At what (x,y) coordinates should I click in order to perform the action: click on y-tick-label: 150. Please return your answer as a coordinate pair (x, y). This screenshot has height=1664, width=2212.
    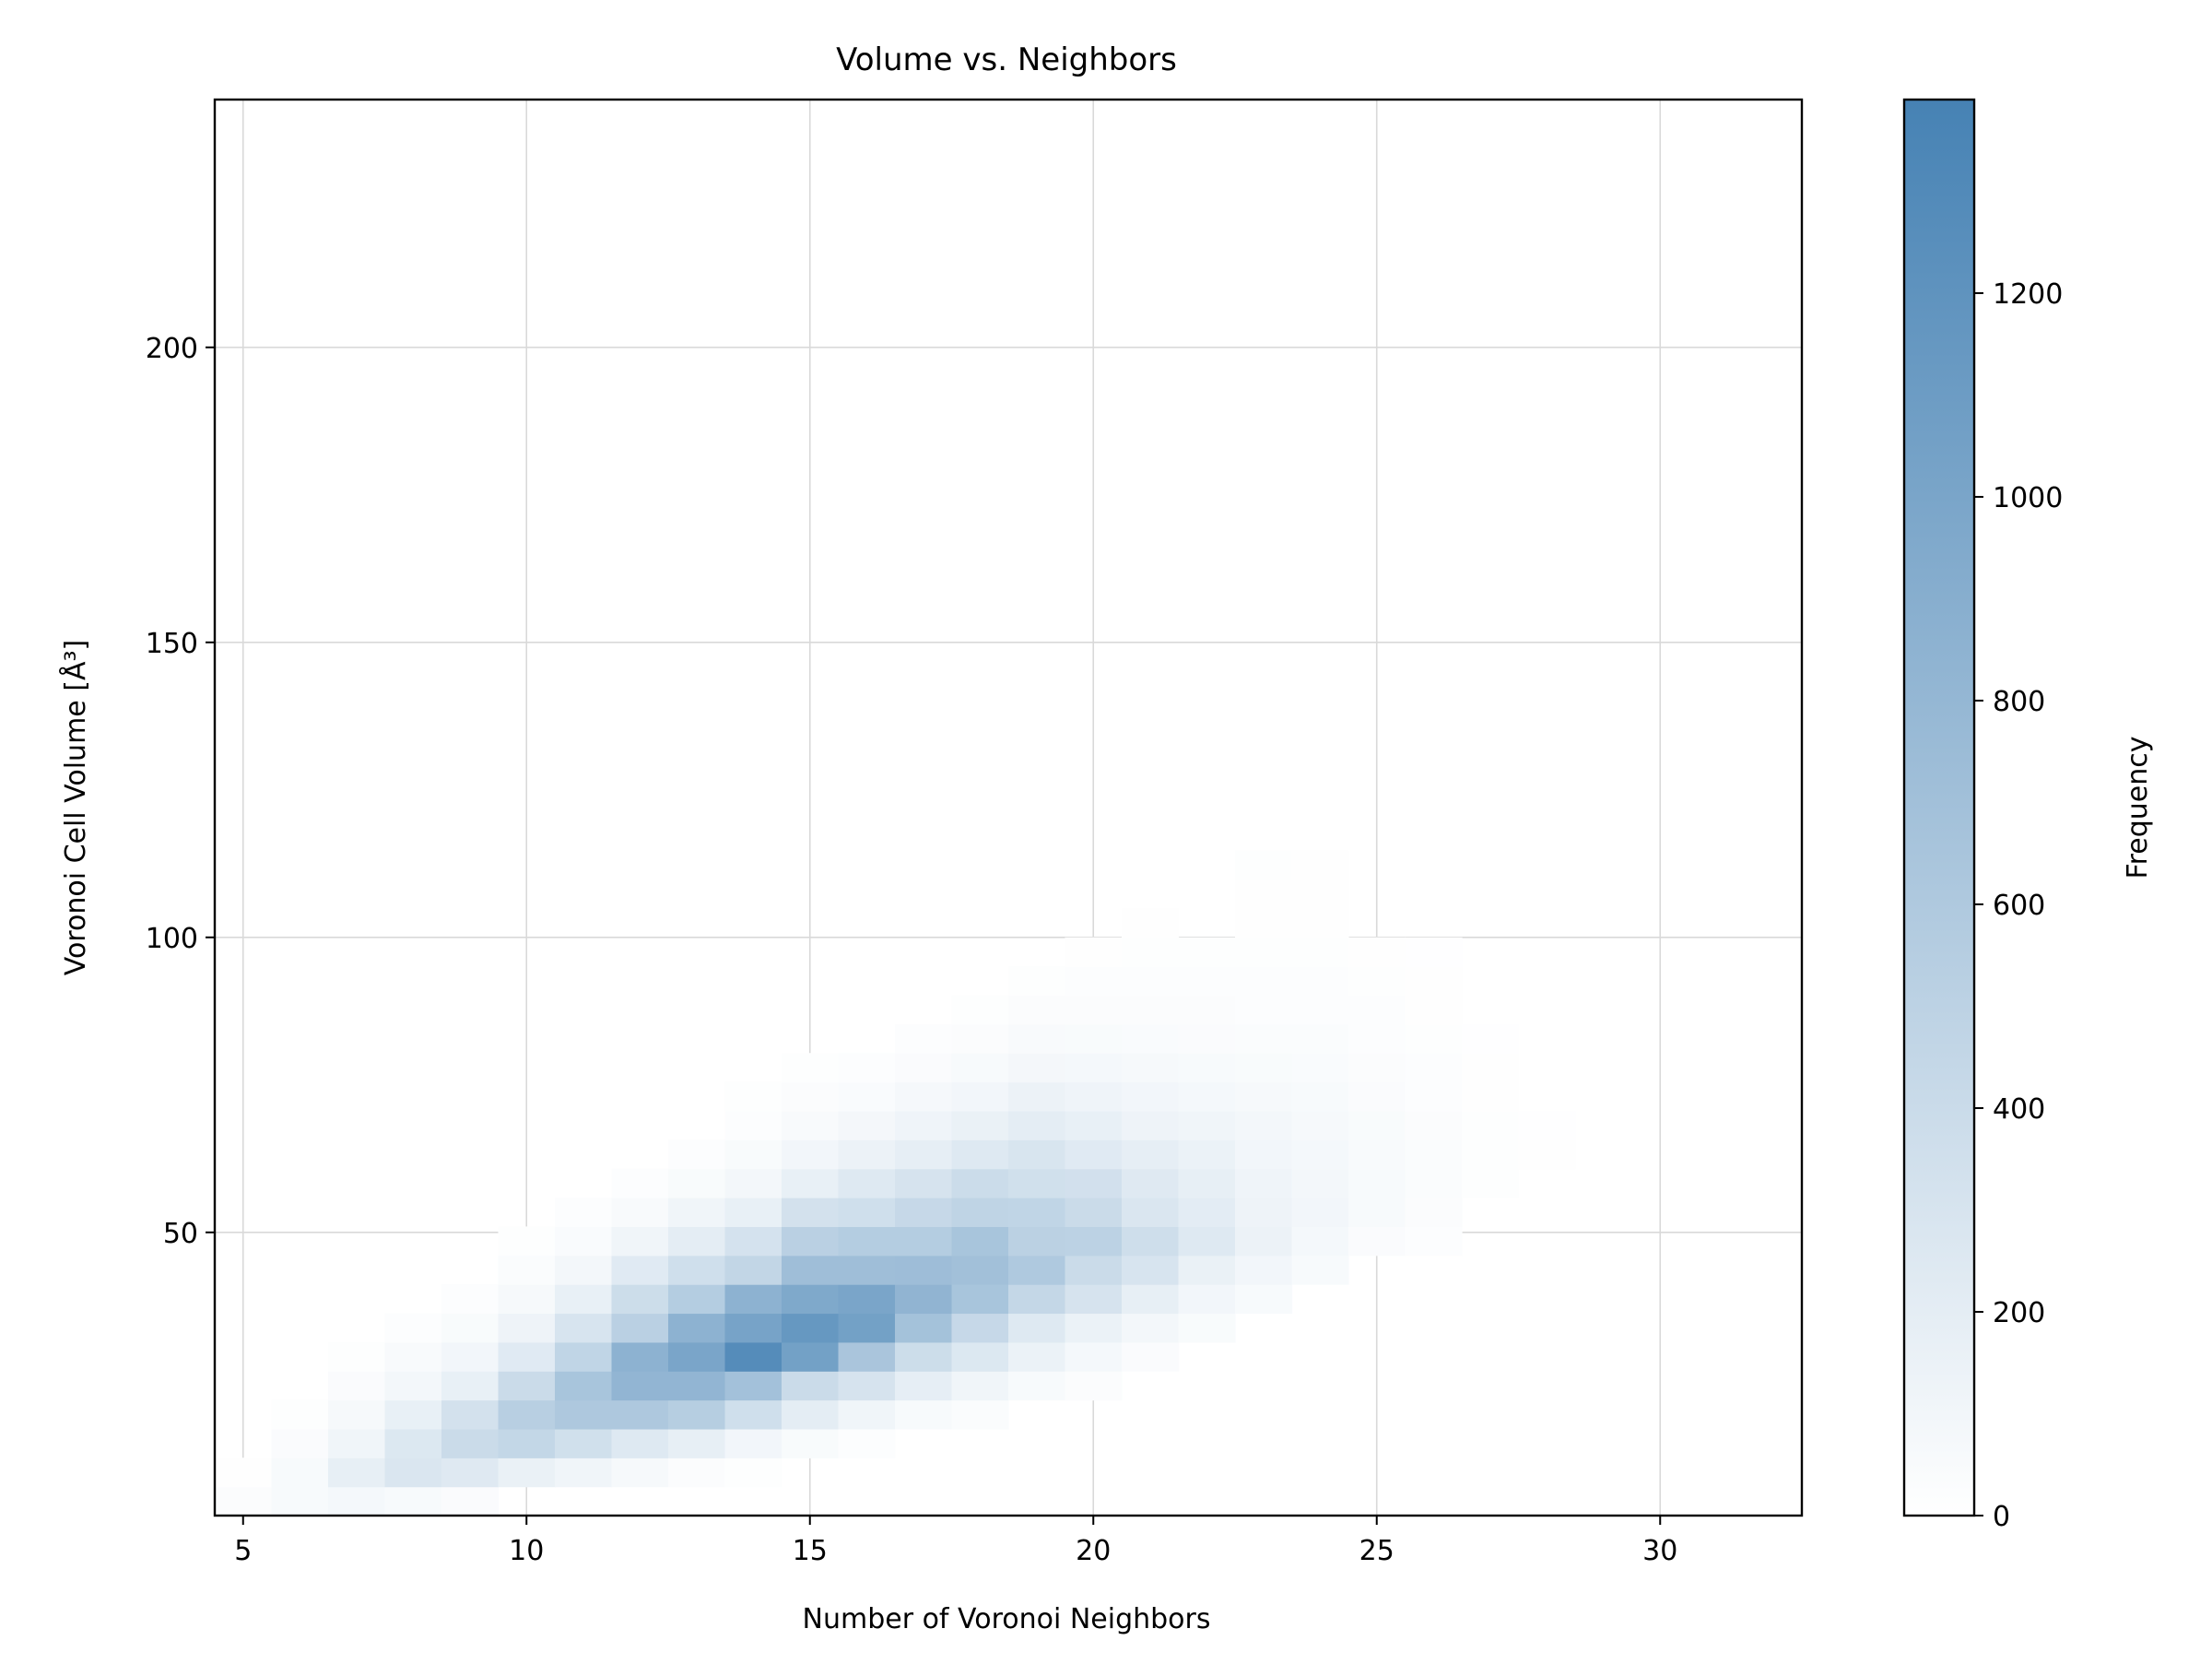
    Looking at the image, I should click on (172, 644).